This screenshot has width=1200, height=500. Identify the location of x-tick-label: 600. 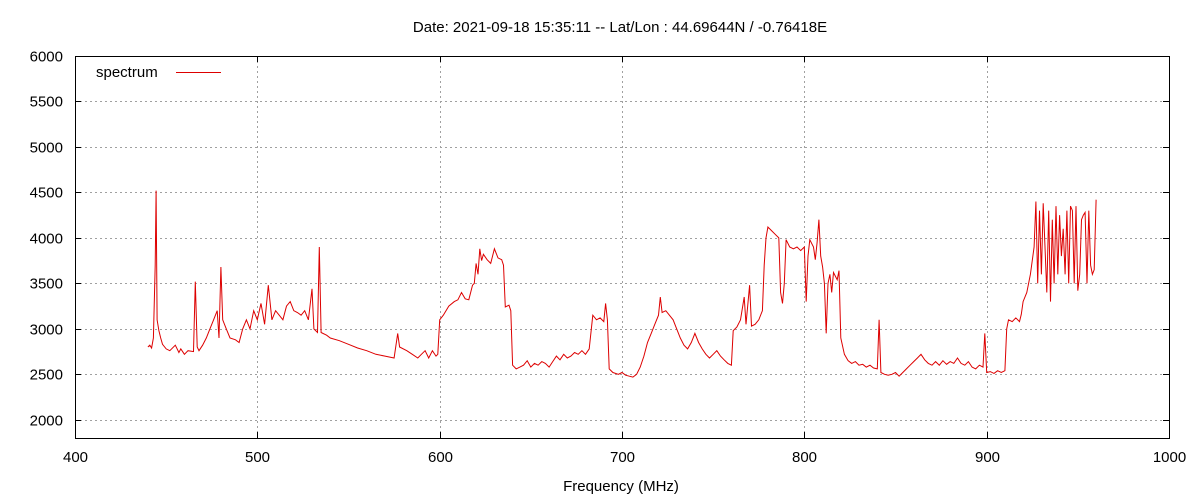
(440, 457).